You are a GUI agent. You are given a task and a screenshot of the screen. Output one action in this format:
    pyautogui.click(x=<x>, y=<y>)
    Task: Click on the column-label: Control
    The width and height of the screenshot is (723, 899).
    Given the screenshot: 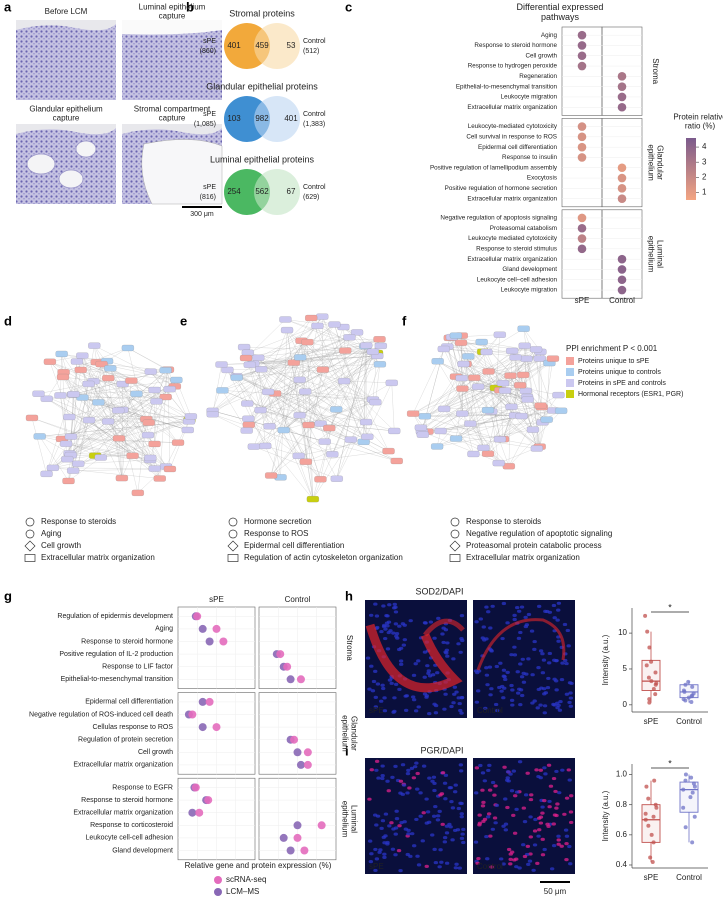 What is the action you would take?
    pyautogui.click(x=298, y=599)
    